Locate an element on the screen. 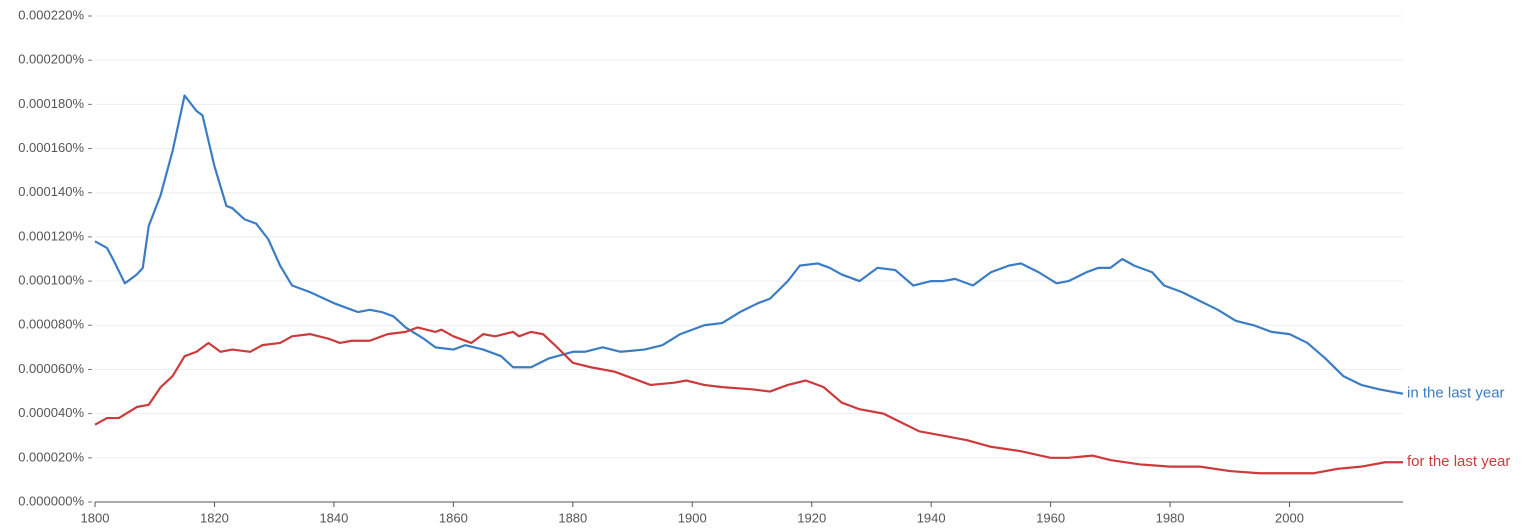  y-tick-label: 0.000120% is located at coordinates (51, 235).